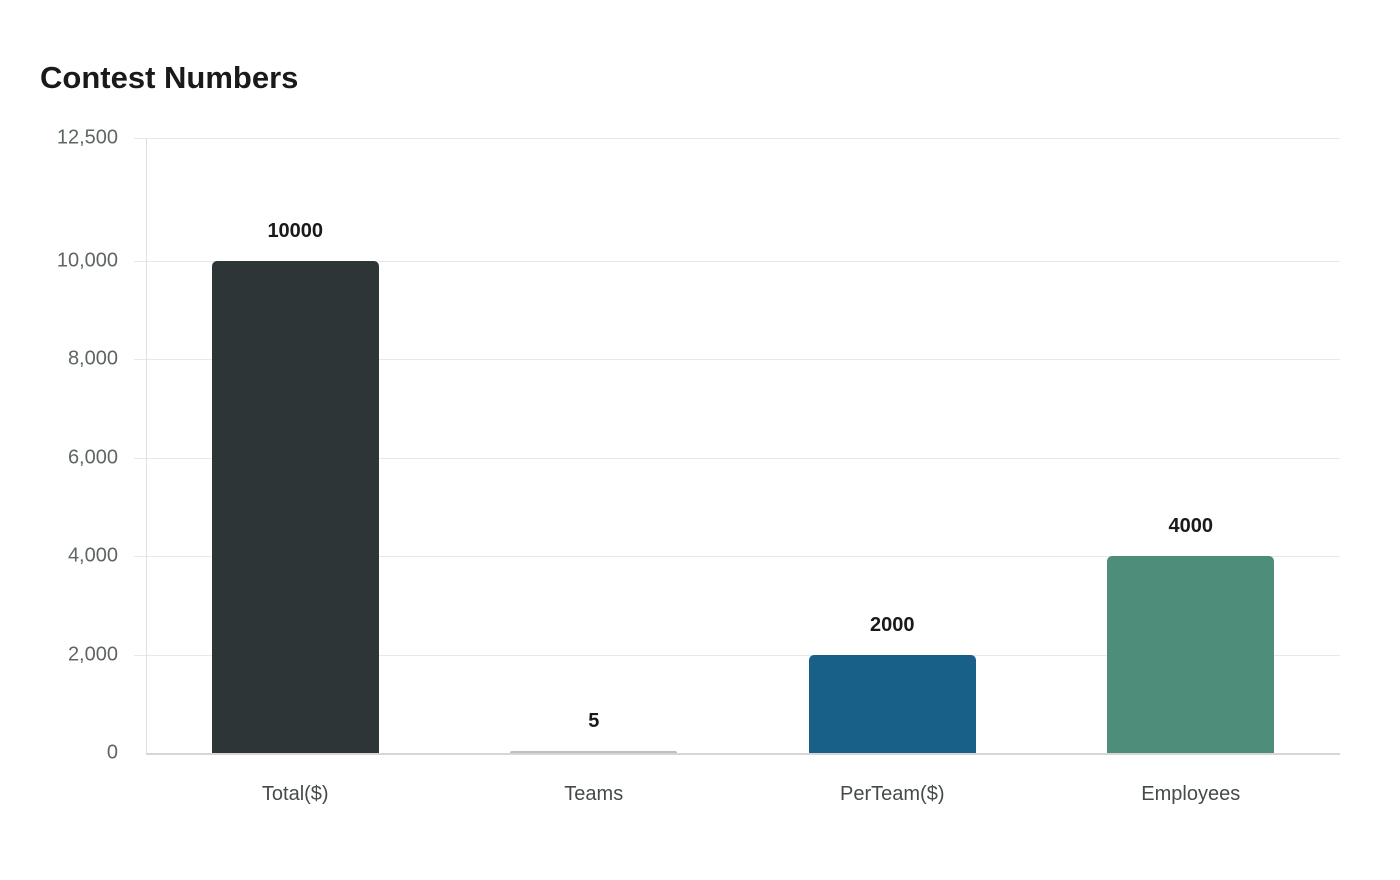  Describe the element at coordinates (295, 507) in the screenshot. I see `bar-total` at that location.